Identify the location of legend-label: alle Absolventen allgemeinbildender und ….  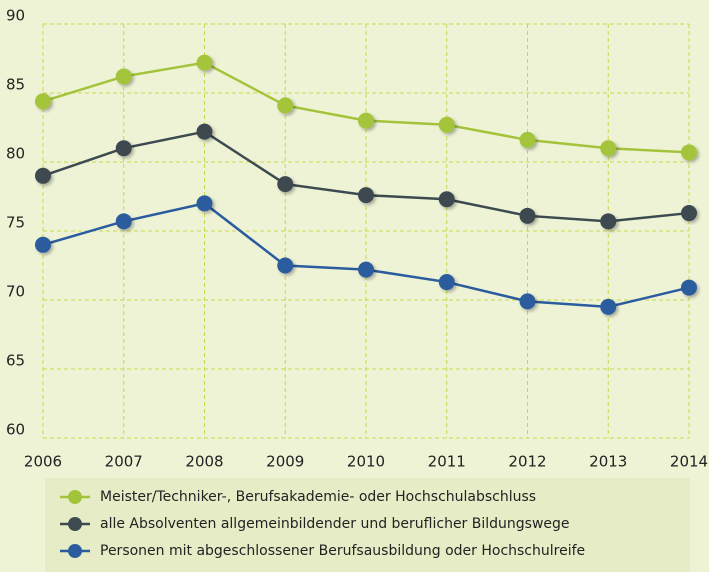
(335, 524).